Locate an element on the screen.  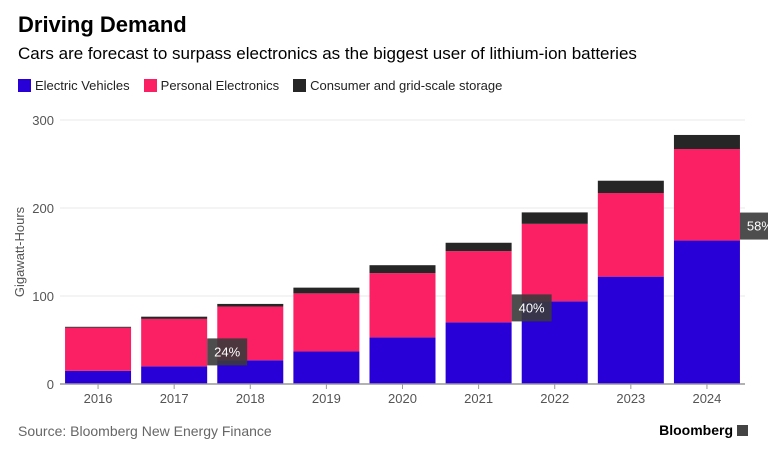
y-tick-label: 0 is located at coordinates (50, 384).